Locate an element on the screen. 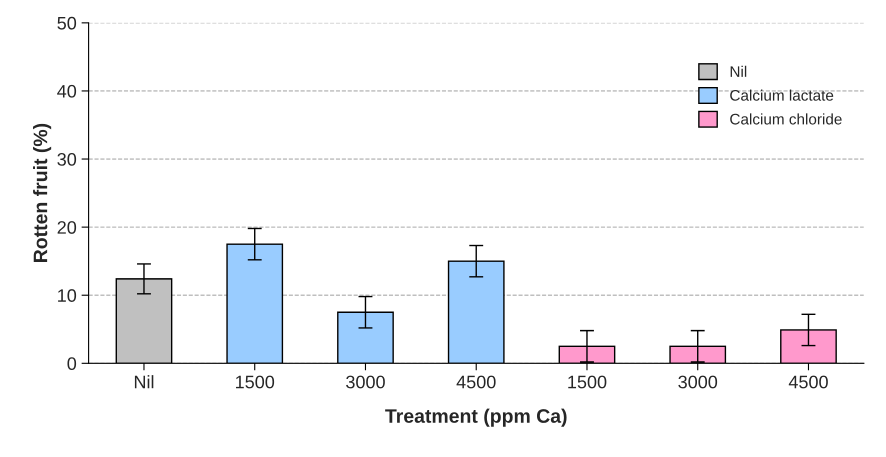 The image size is (886, 457). y-tick-label: 20 is located at coordinates (67, 227).